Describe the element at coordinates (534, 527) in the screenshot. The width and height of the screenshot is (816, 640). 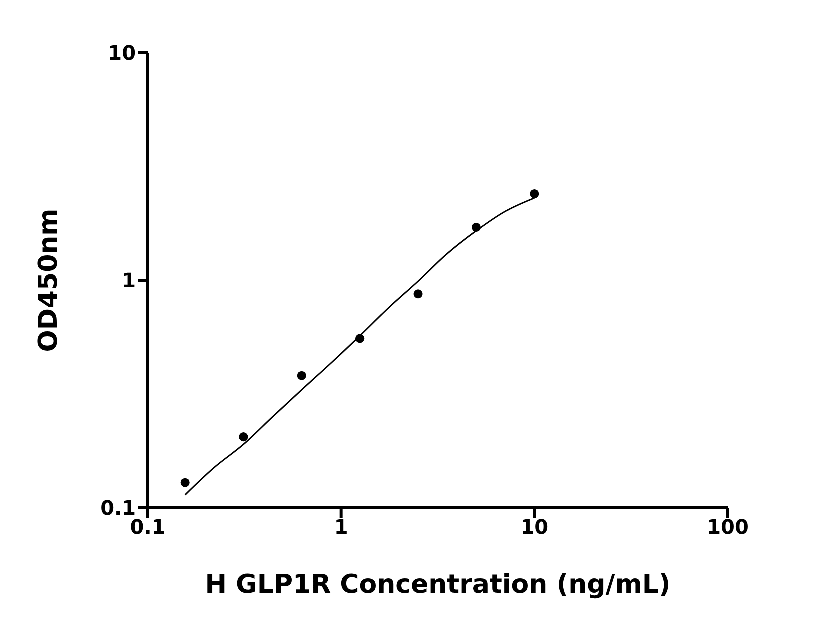
I see `x-tick-label: 10` at that location.